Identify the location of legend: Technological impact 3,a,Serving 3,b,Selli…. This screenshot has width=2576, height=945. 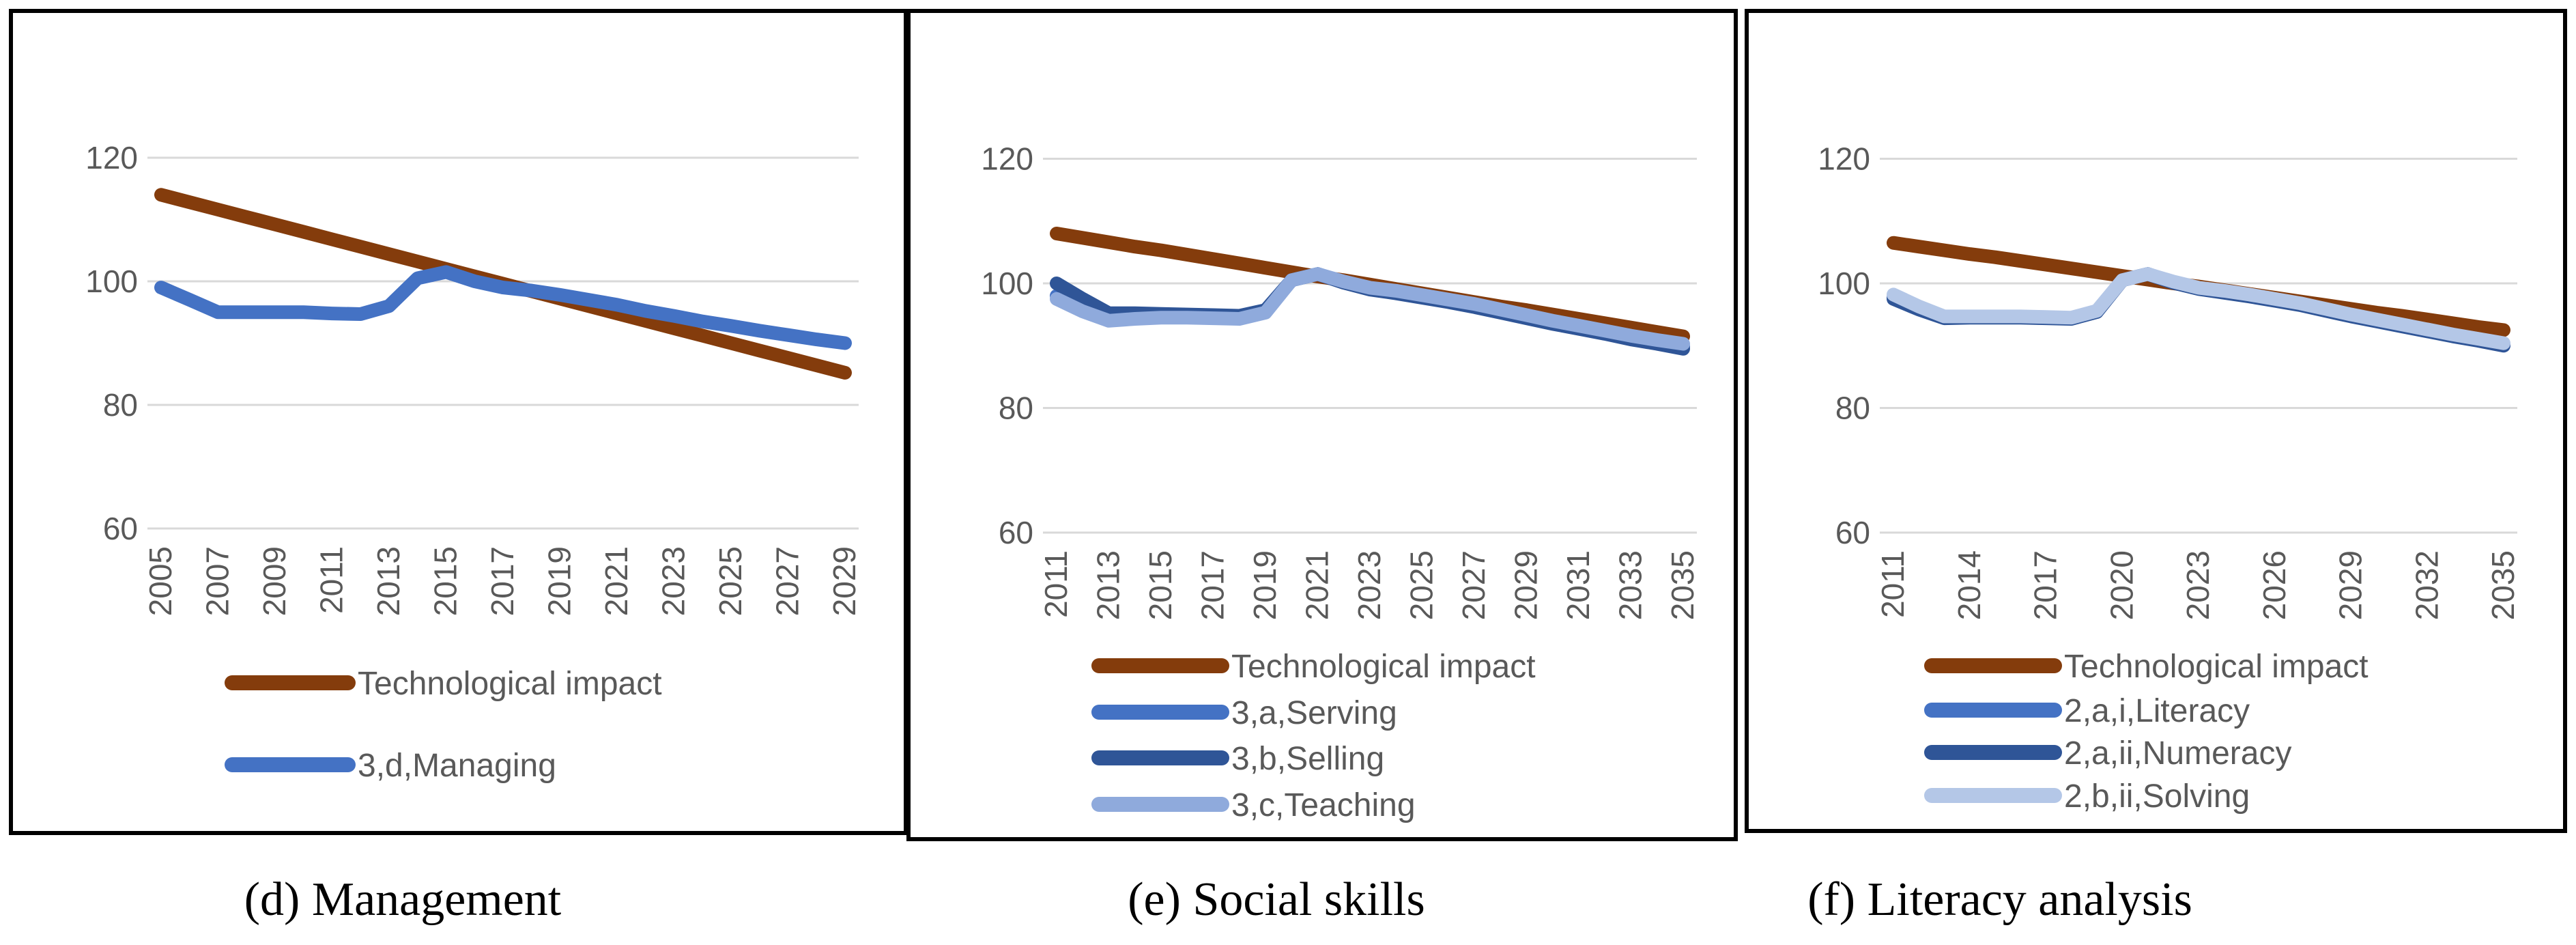
(1313, 736).